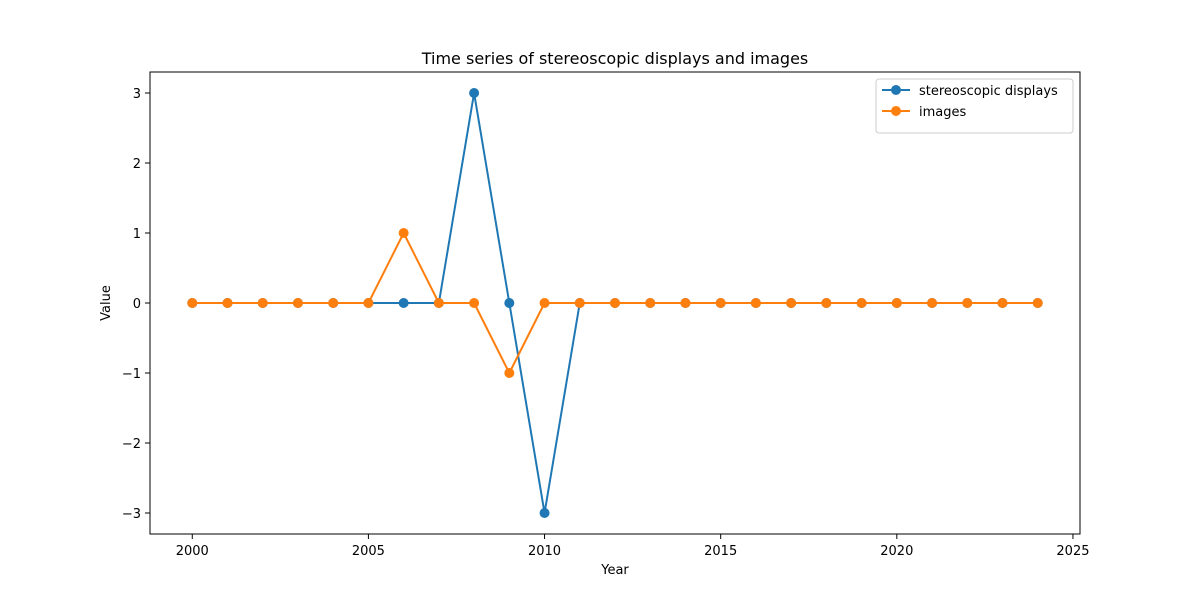  I want to click on y-tick-label: 0, so click(137, 304).